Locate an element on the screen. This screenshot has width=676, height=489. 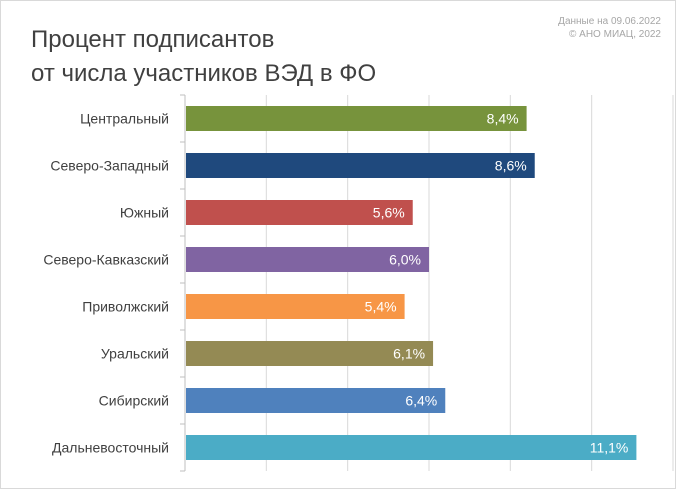
value-label-5: 5,4% is located at coordinates (381, 307).